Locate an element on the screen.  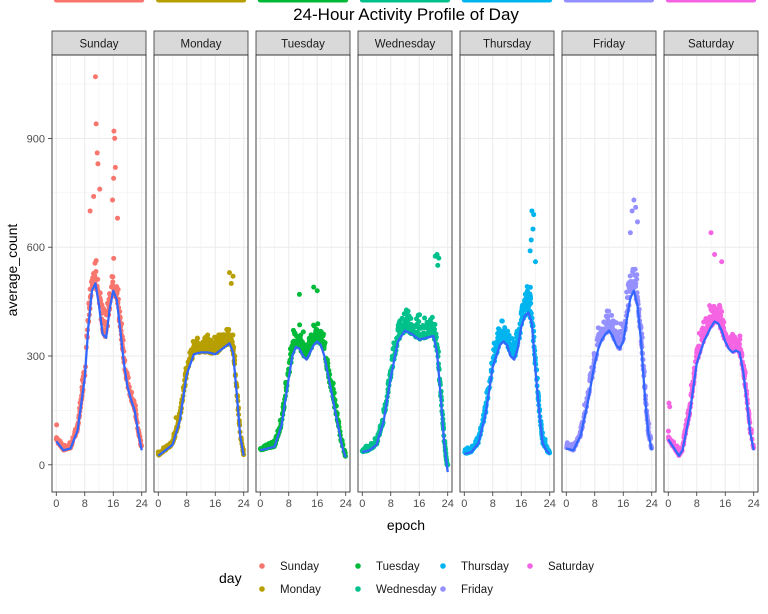
legend-item-sunday: Sunday is located at coordinates (289, 567).